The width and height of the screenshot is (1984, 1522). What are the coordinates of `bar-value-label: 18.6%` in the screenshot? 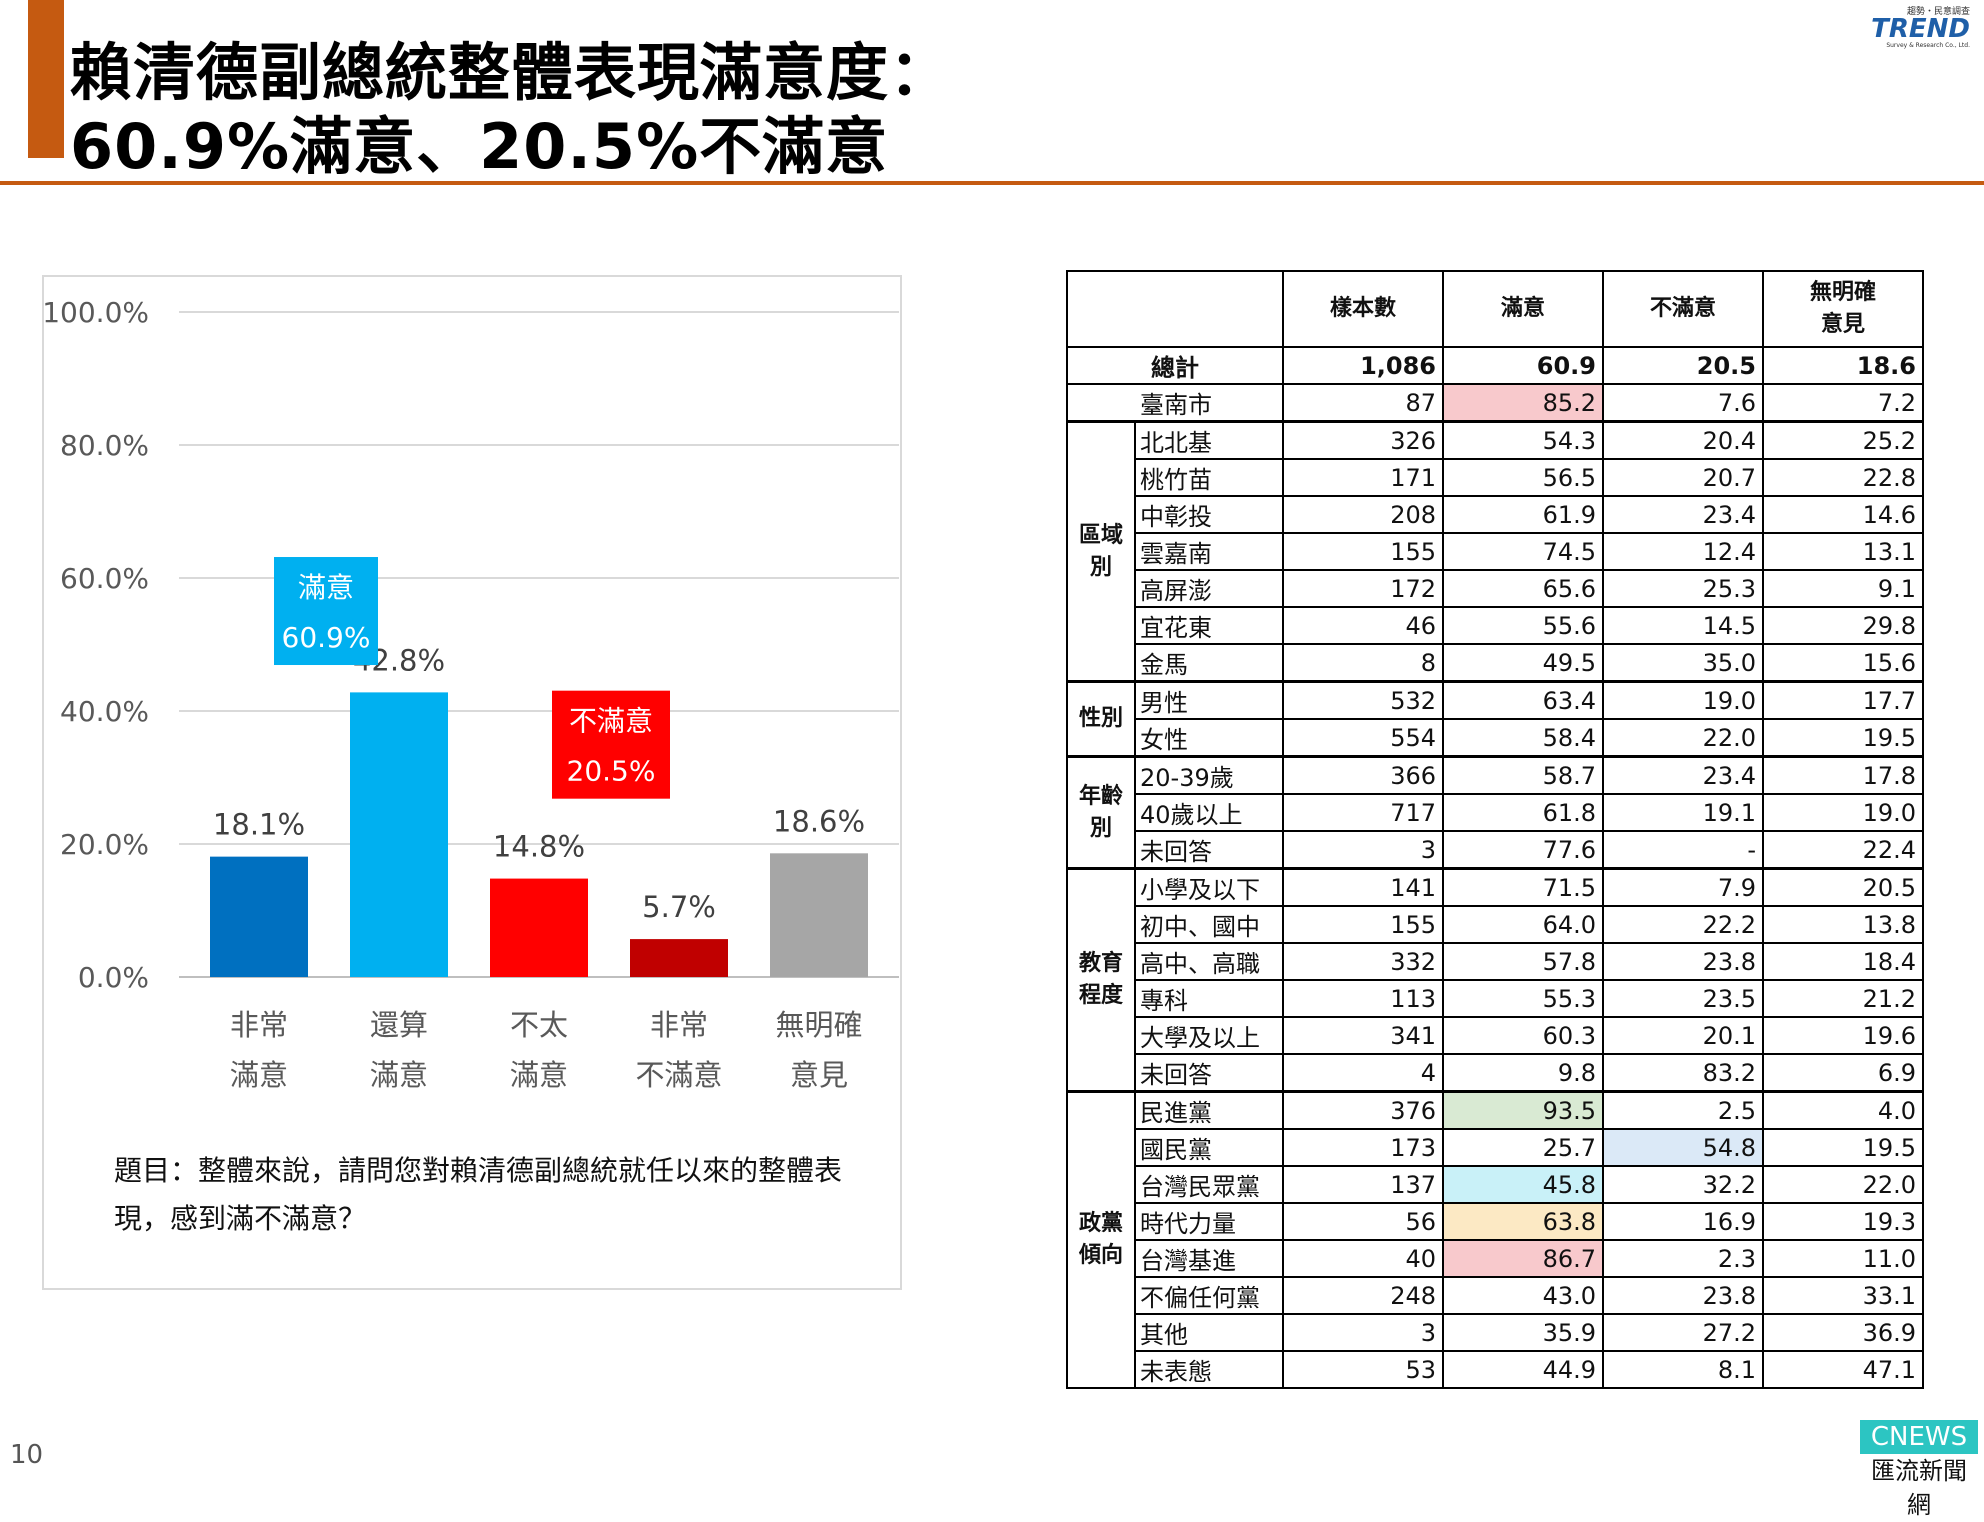 It's located at (819, 821).